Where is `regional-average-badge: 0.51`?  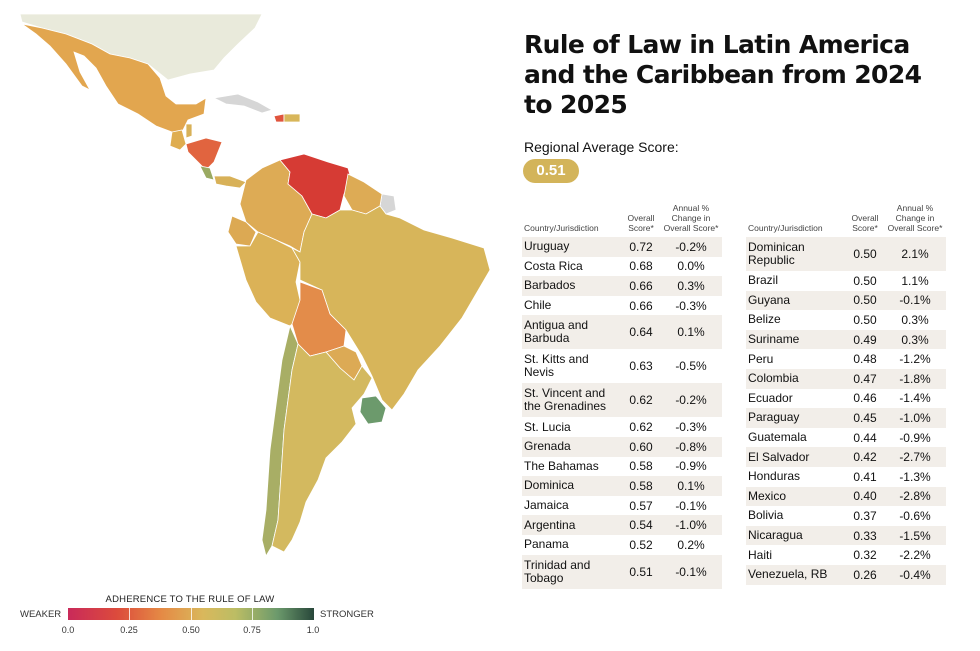
regional-average-badge: 0.51 is located at coordinates (551, 171).